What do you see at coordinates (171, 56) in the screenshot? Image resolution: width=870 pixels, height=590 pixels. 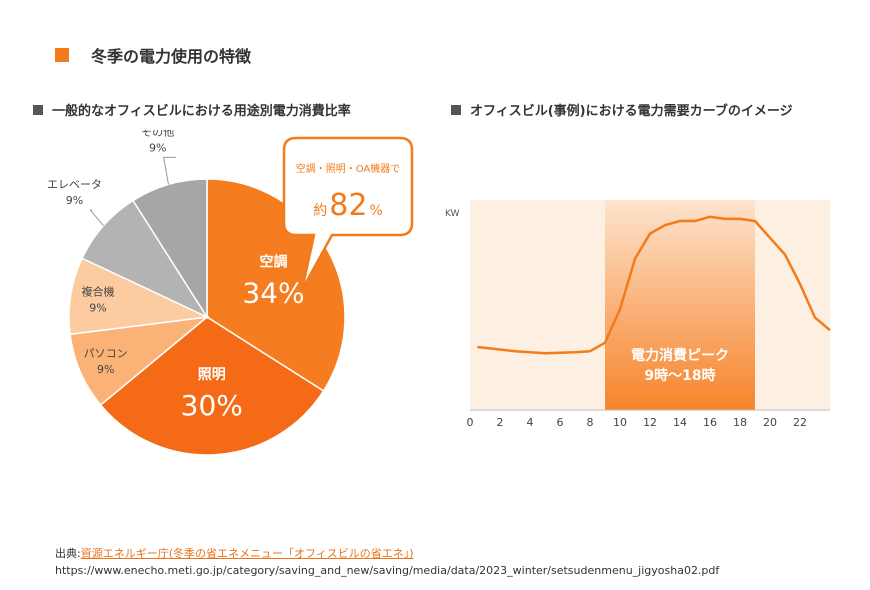 I see `page-title-text: 冬季の電力使用の特徴` at bounding box center [171, 56].